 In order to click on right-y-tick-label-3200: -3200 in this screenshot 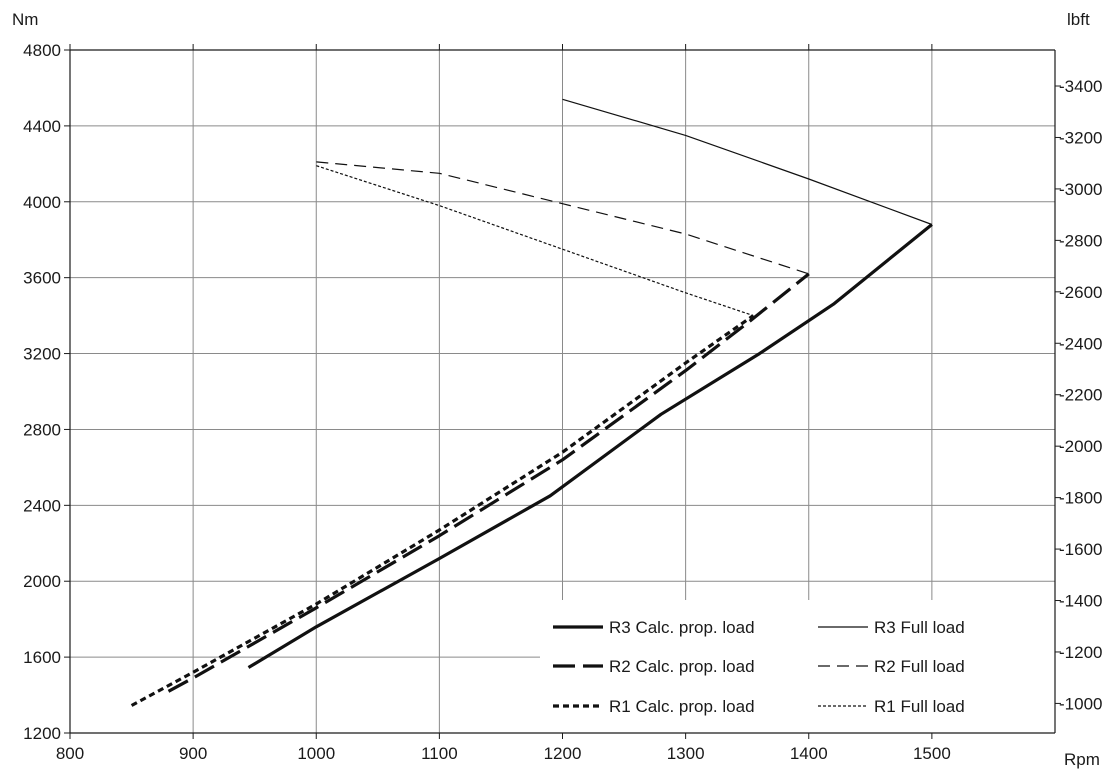, I will do `click(1080, 137)`.